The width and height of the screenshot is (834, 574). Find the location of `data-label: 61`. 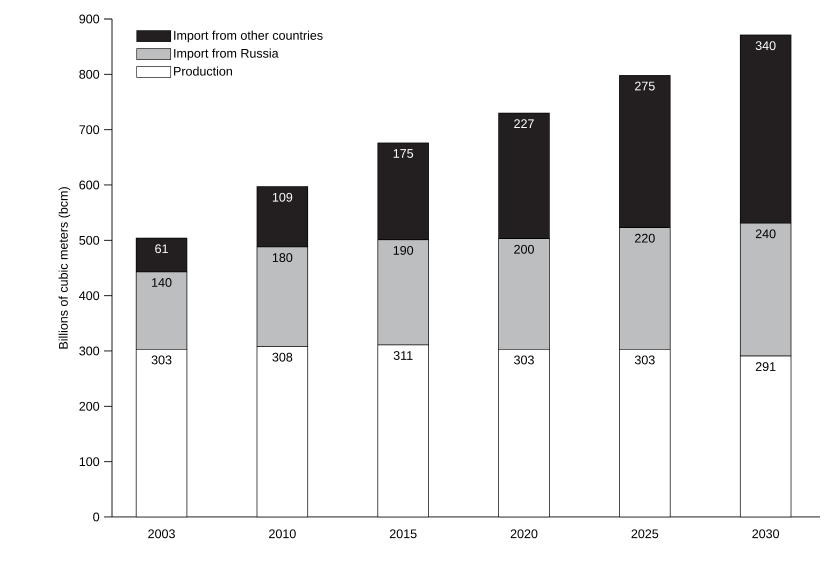

data-label: 61 is located at coordinates (161, 249).